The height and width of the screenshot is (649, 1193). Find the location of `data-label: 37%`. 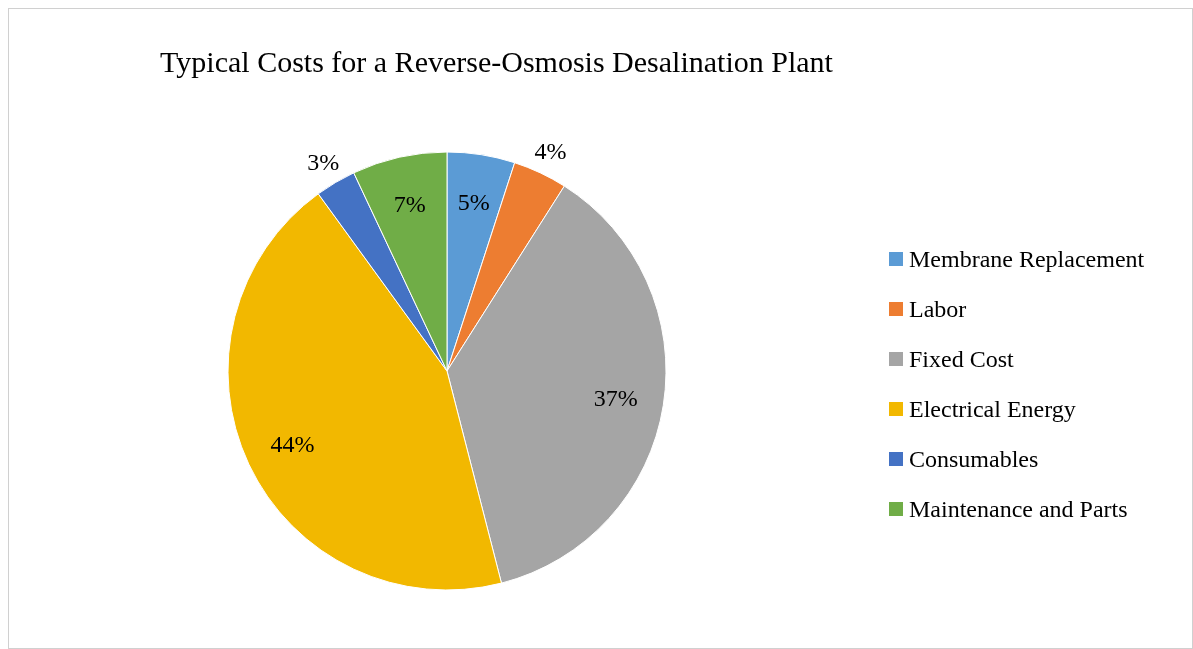

data-label: 37% is located at coordinates (615, 397).